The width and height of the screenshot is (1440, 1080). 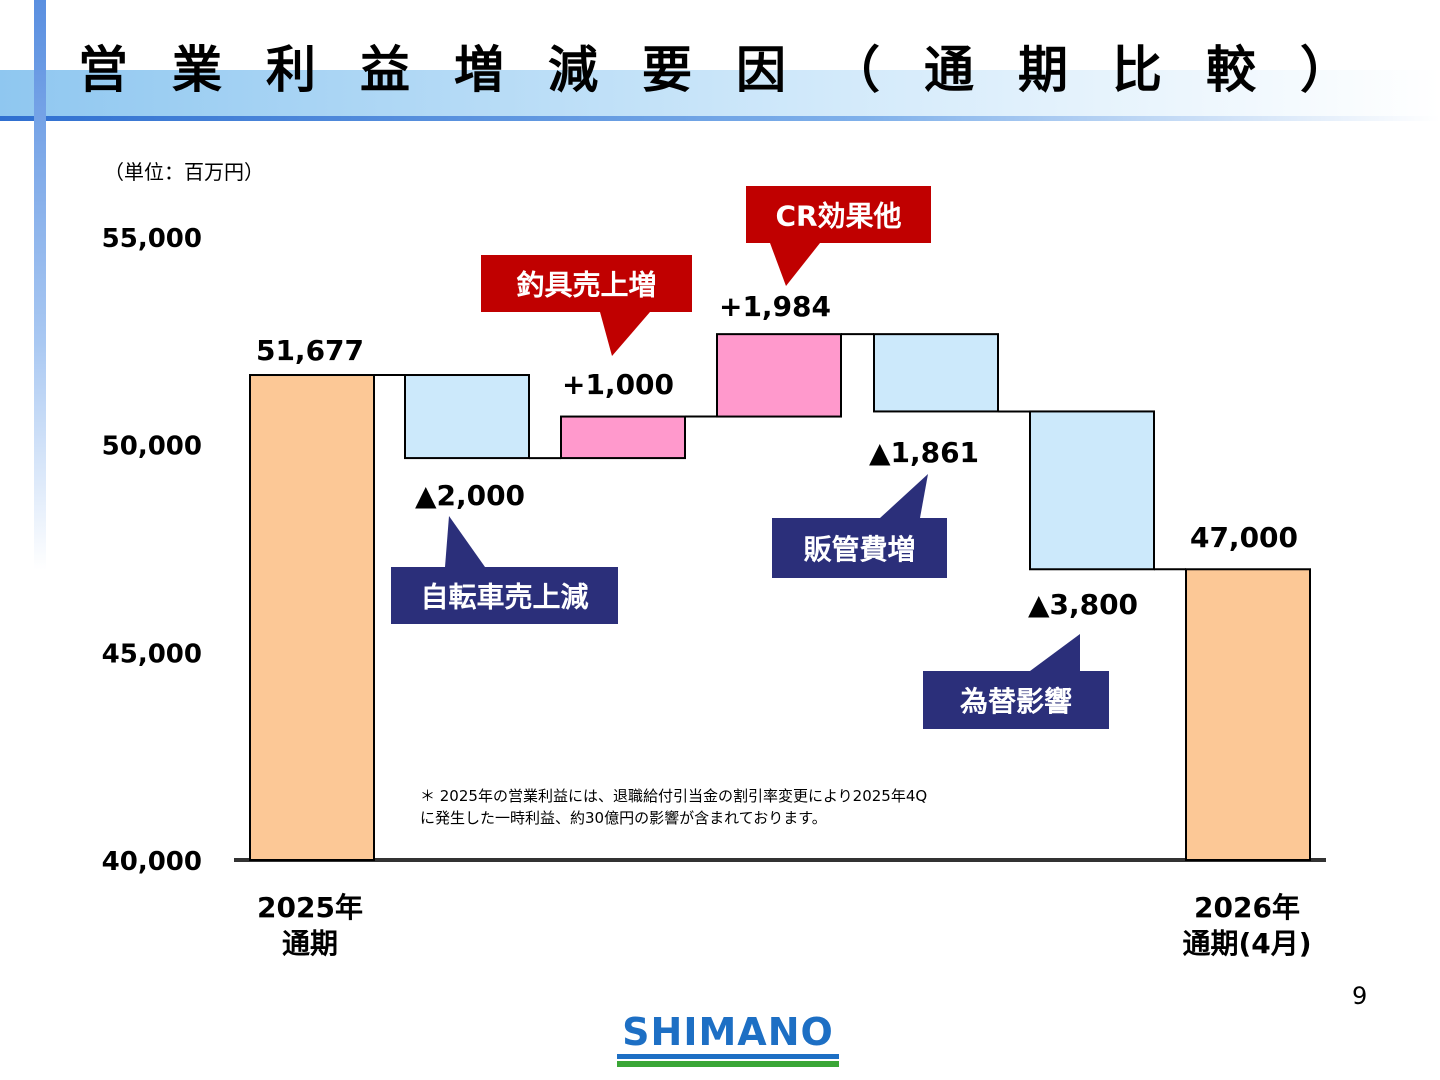 What do you see at coordinates (728, 1032) in the screenshot?
I see `logo-text: SHIMANO` at bounding box center [728, 1032].